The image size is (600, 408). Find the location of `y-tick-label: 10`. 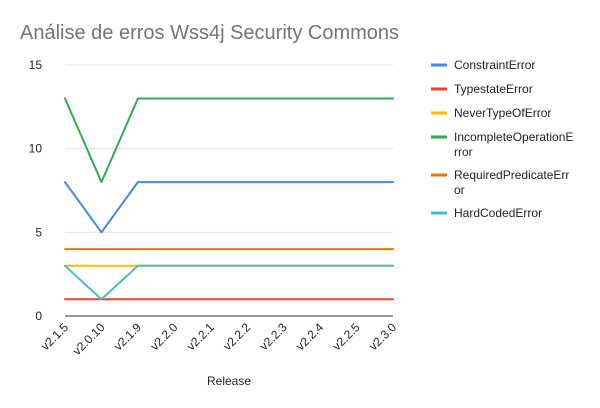

y-tick-label: 10 is located at coordinates (36, 149).